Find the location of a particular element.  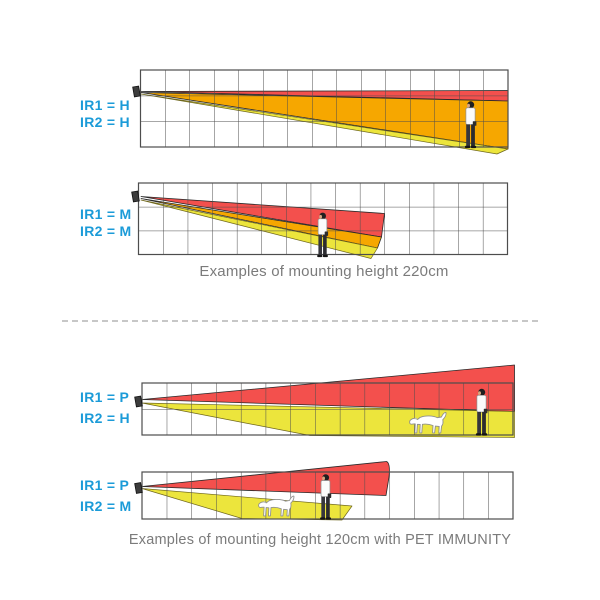

caption-mounting-height-220: Examples of mounting height 220cm is located at coordinates (324, 271).